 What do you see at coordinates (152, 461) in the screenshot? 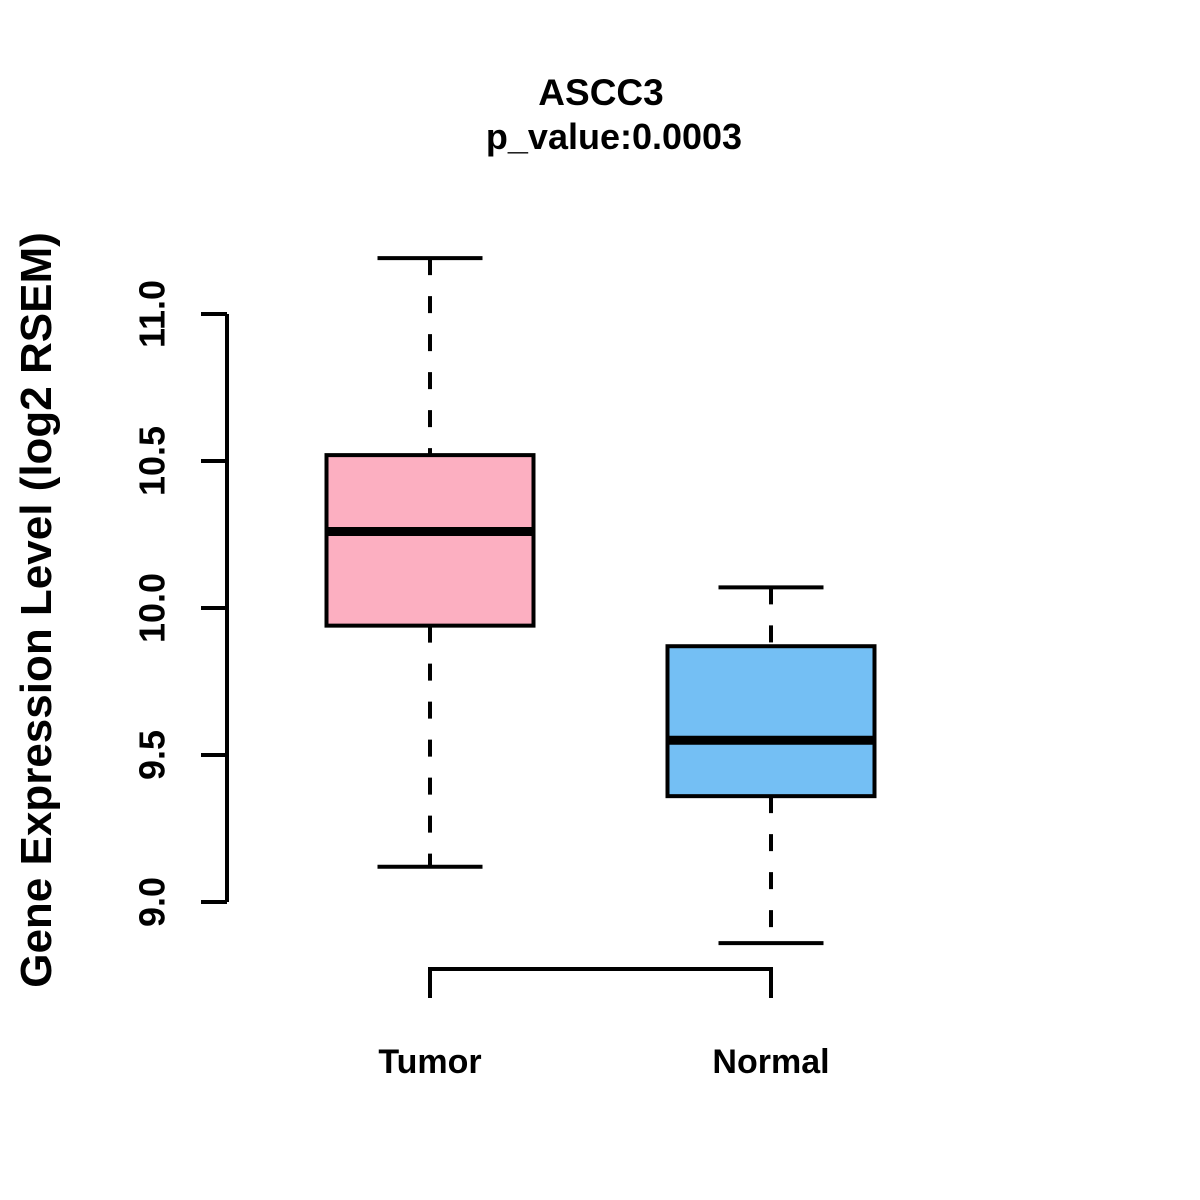
I see `y-axis-tick-label: 10.5` at bounding box center [152, 461].